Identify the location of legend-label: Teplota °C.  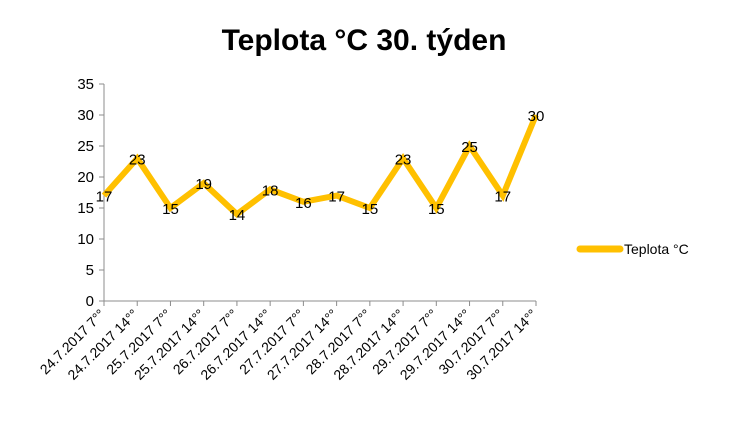
(656, 249).